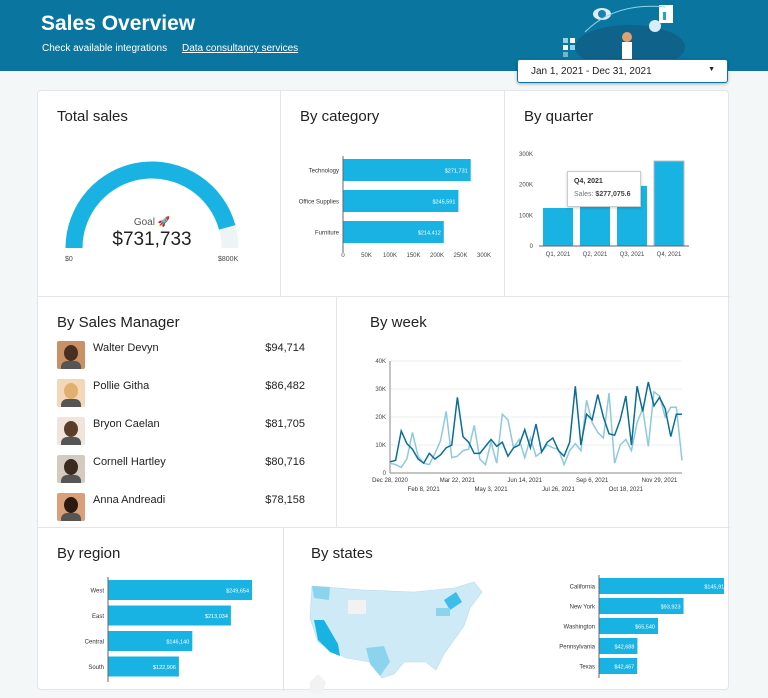 This screenshot has width=768, height=698. I want to click on x-tick-label: 50K, so click(366, 256).